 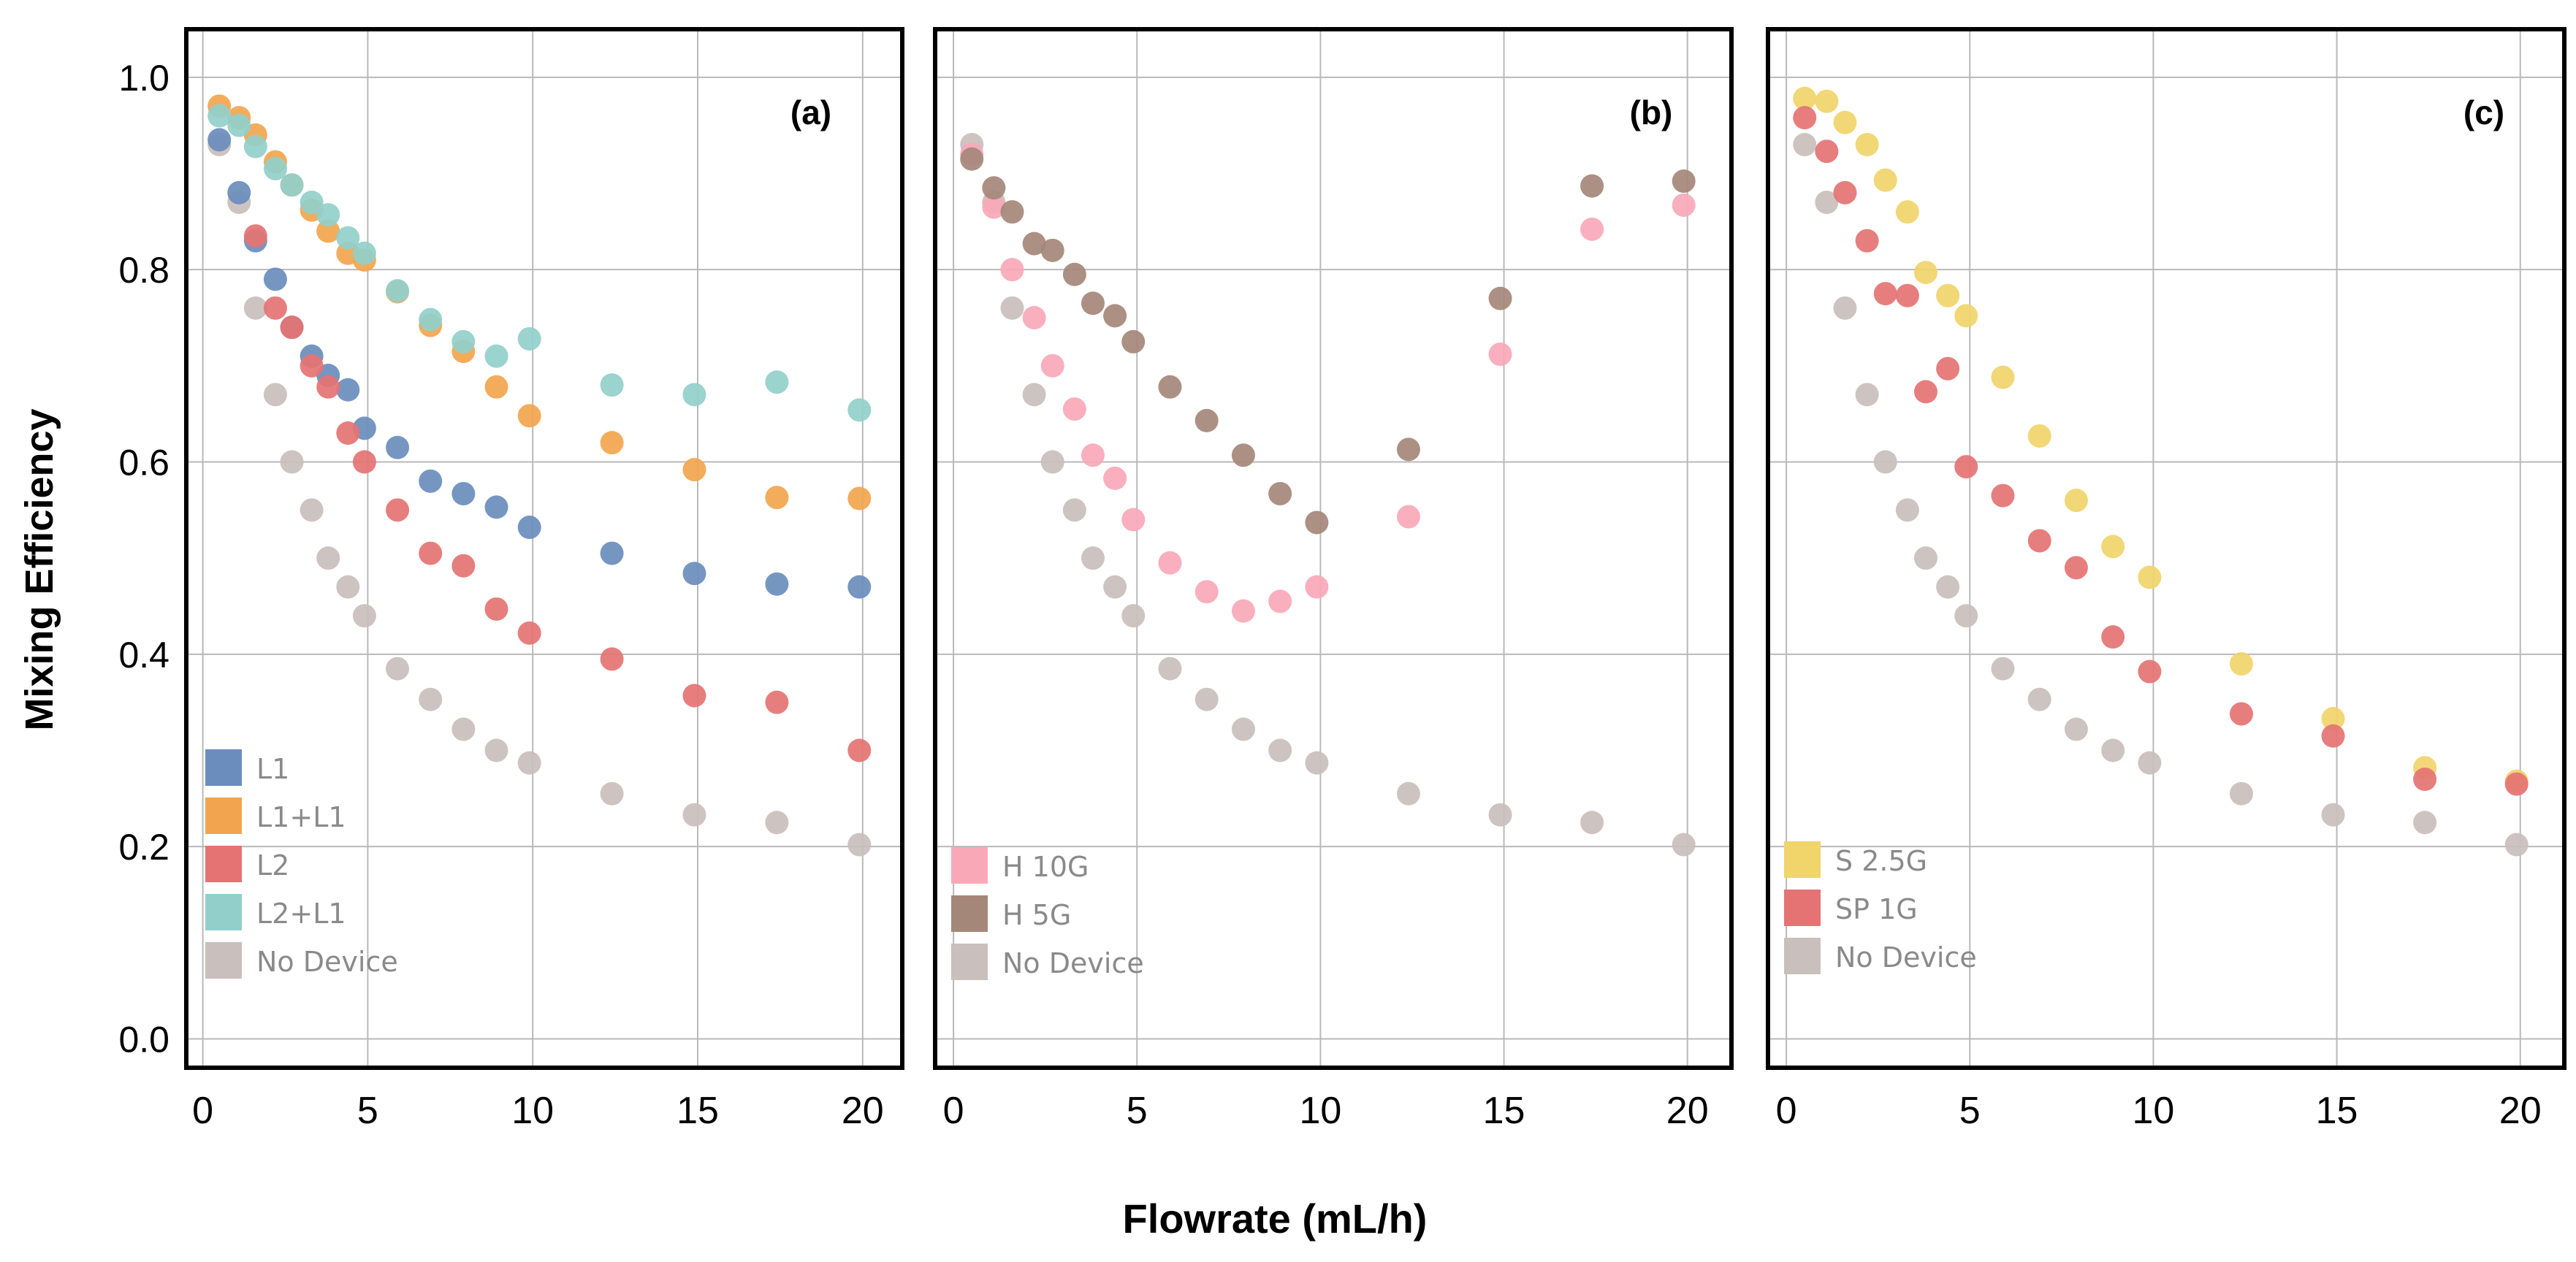 What do you see at coordinates (2484, 112) in the screenshot?
I see `panel-tag: (c)` at bounding box center [2484, 112].